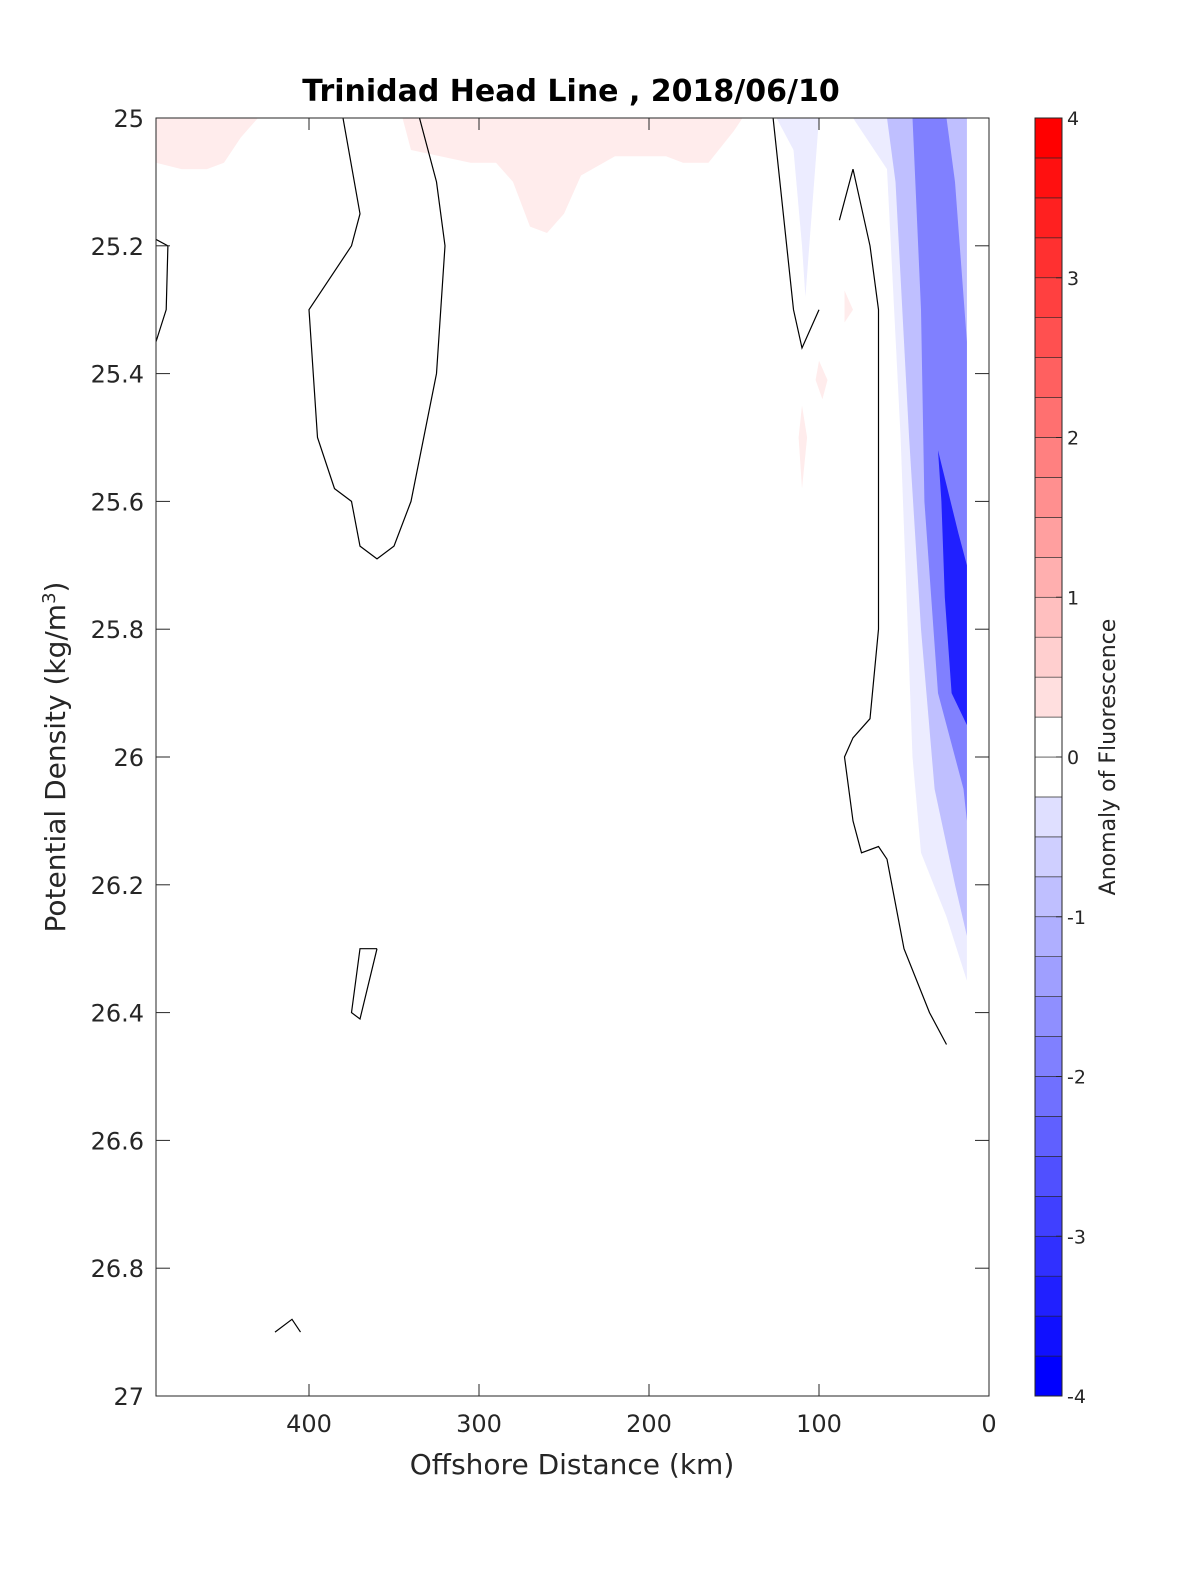  Describe the element at coordinates (1073, 598) in the screenshot. I see `colorbar-tick-label: 1` at that location.